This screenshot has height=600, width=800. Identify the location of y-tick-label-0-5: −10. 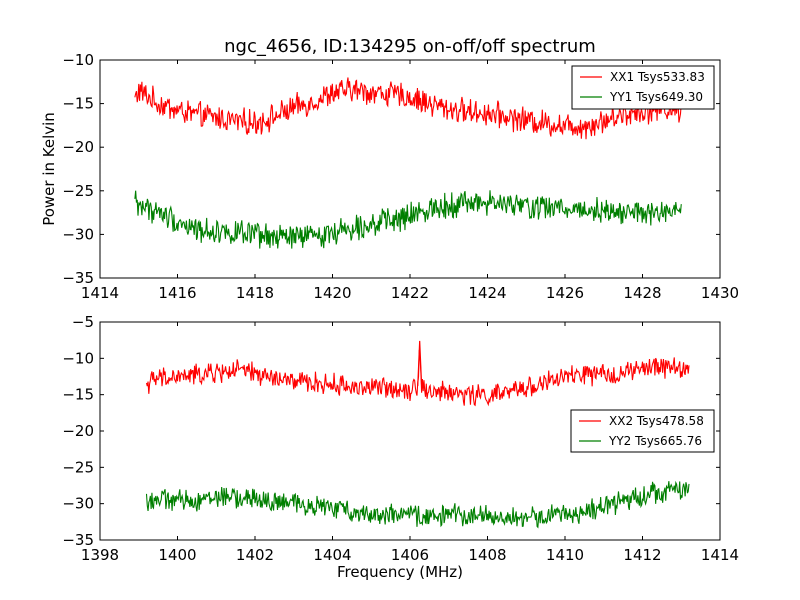
(78, 60).